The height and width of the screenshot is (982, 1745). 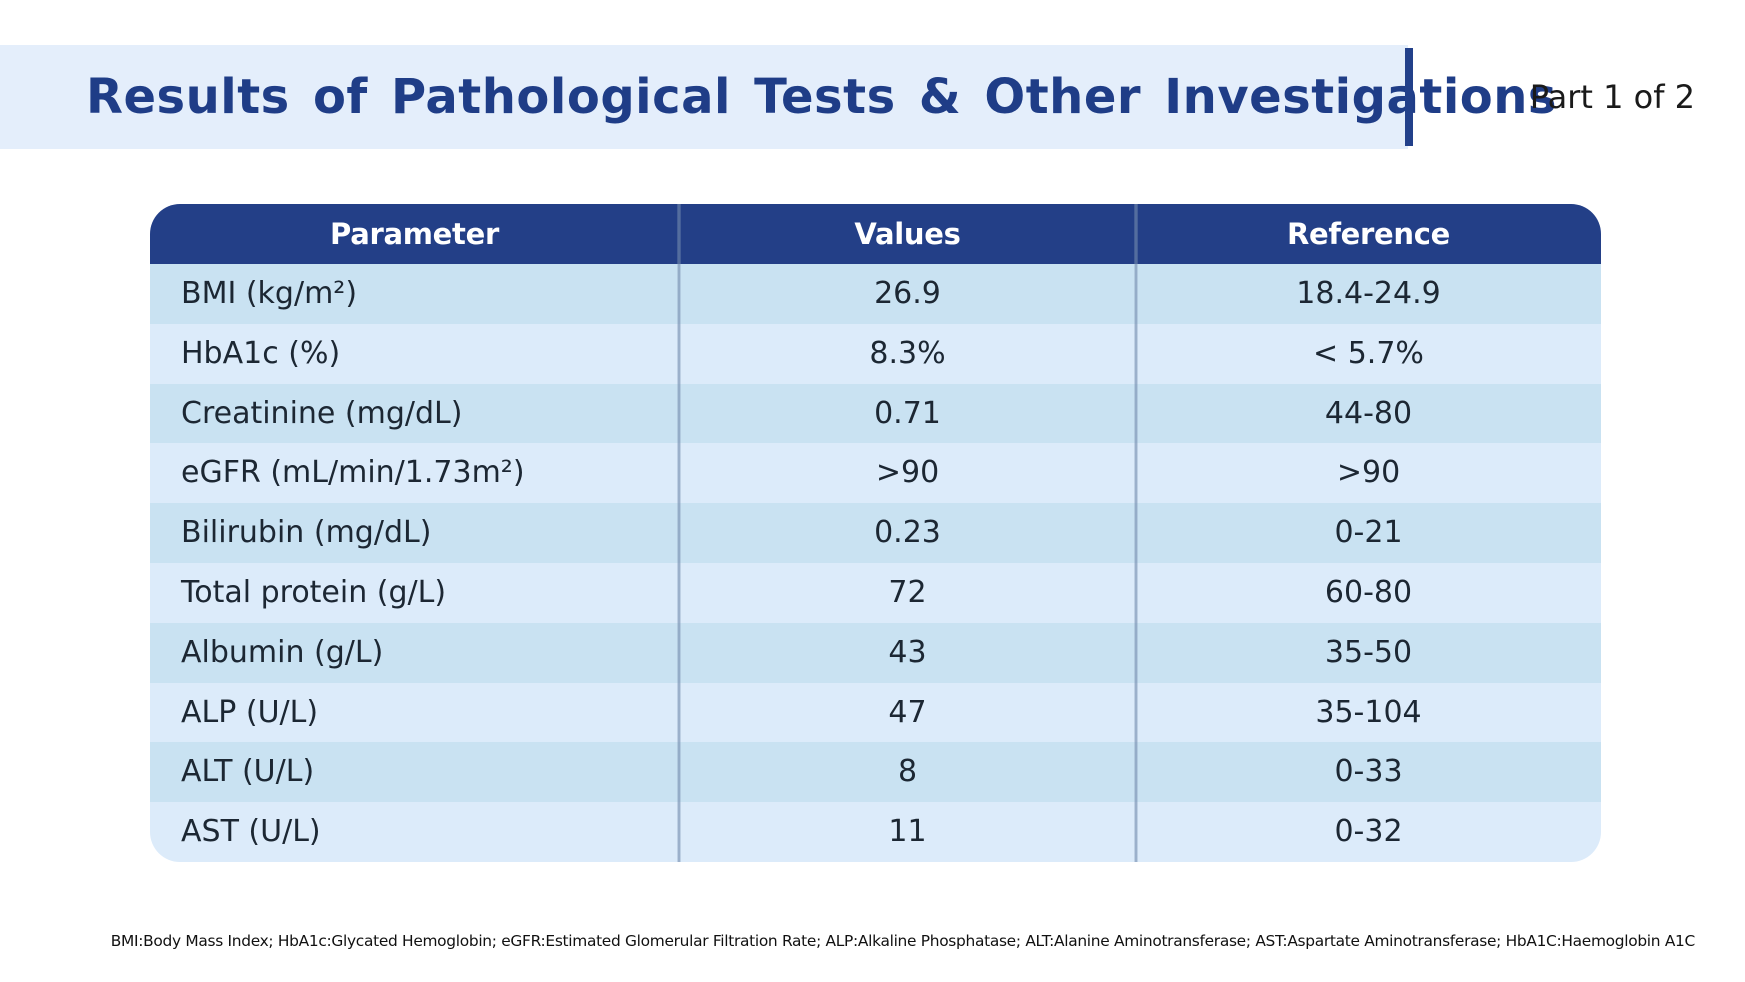 I want to click on table-row: Bilirubin (mg/dL) 0.23 0-21, so click(x=875, y=533).